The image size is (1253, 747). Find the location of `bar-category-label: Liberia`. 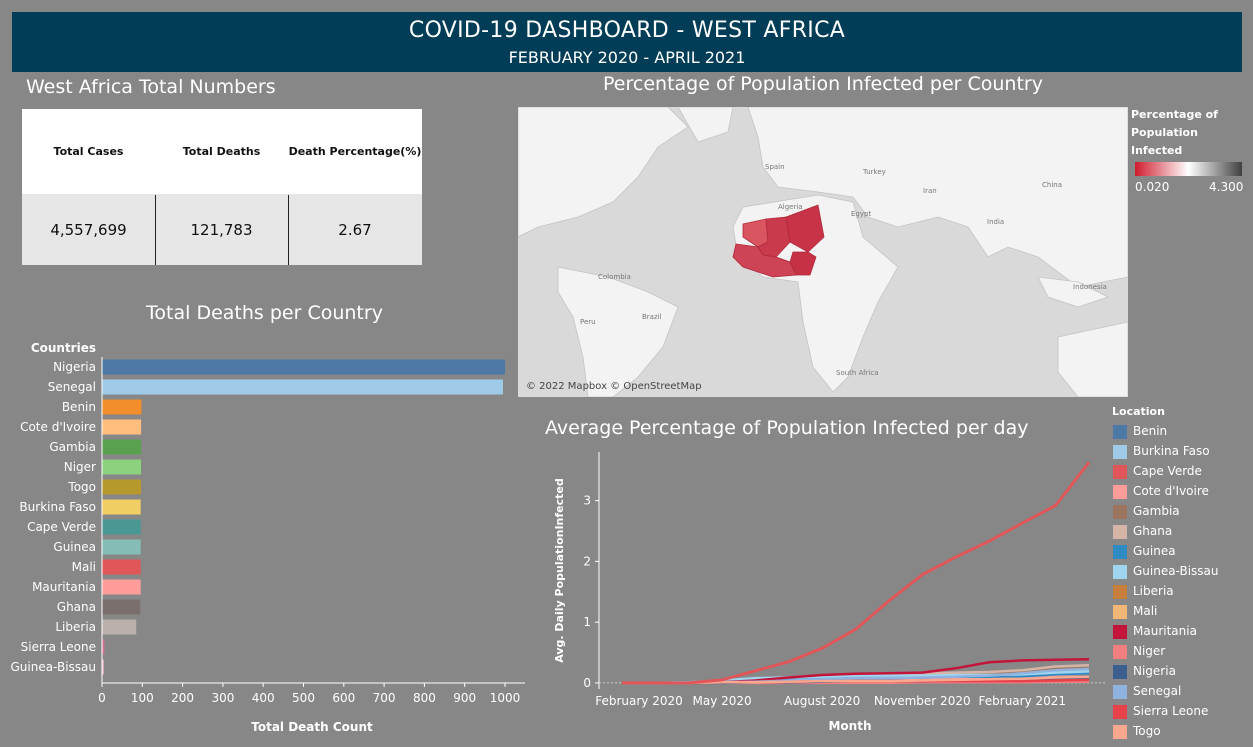

bar-category-label: Liberia is located at coordinates (75, 627).